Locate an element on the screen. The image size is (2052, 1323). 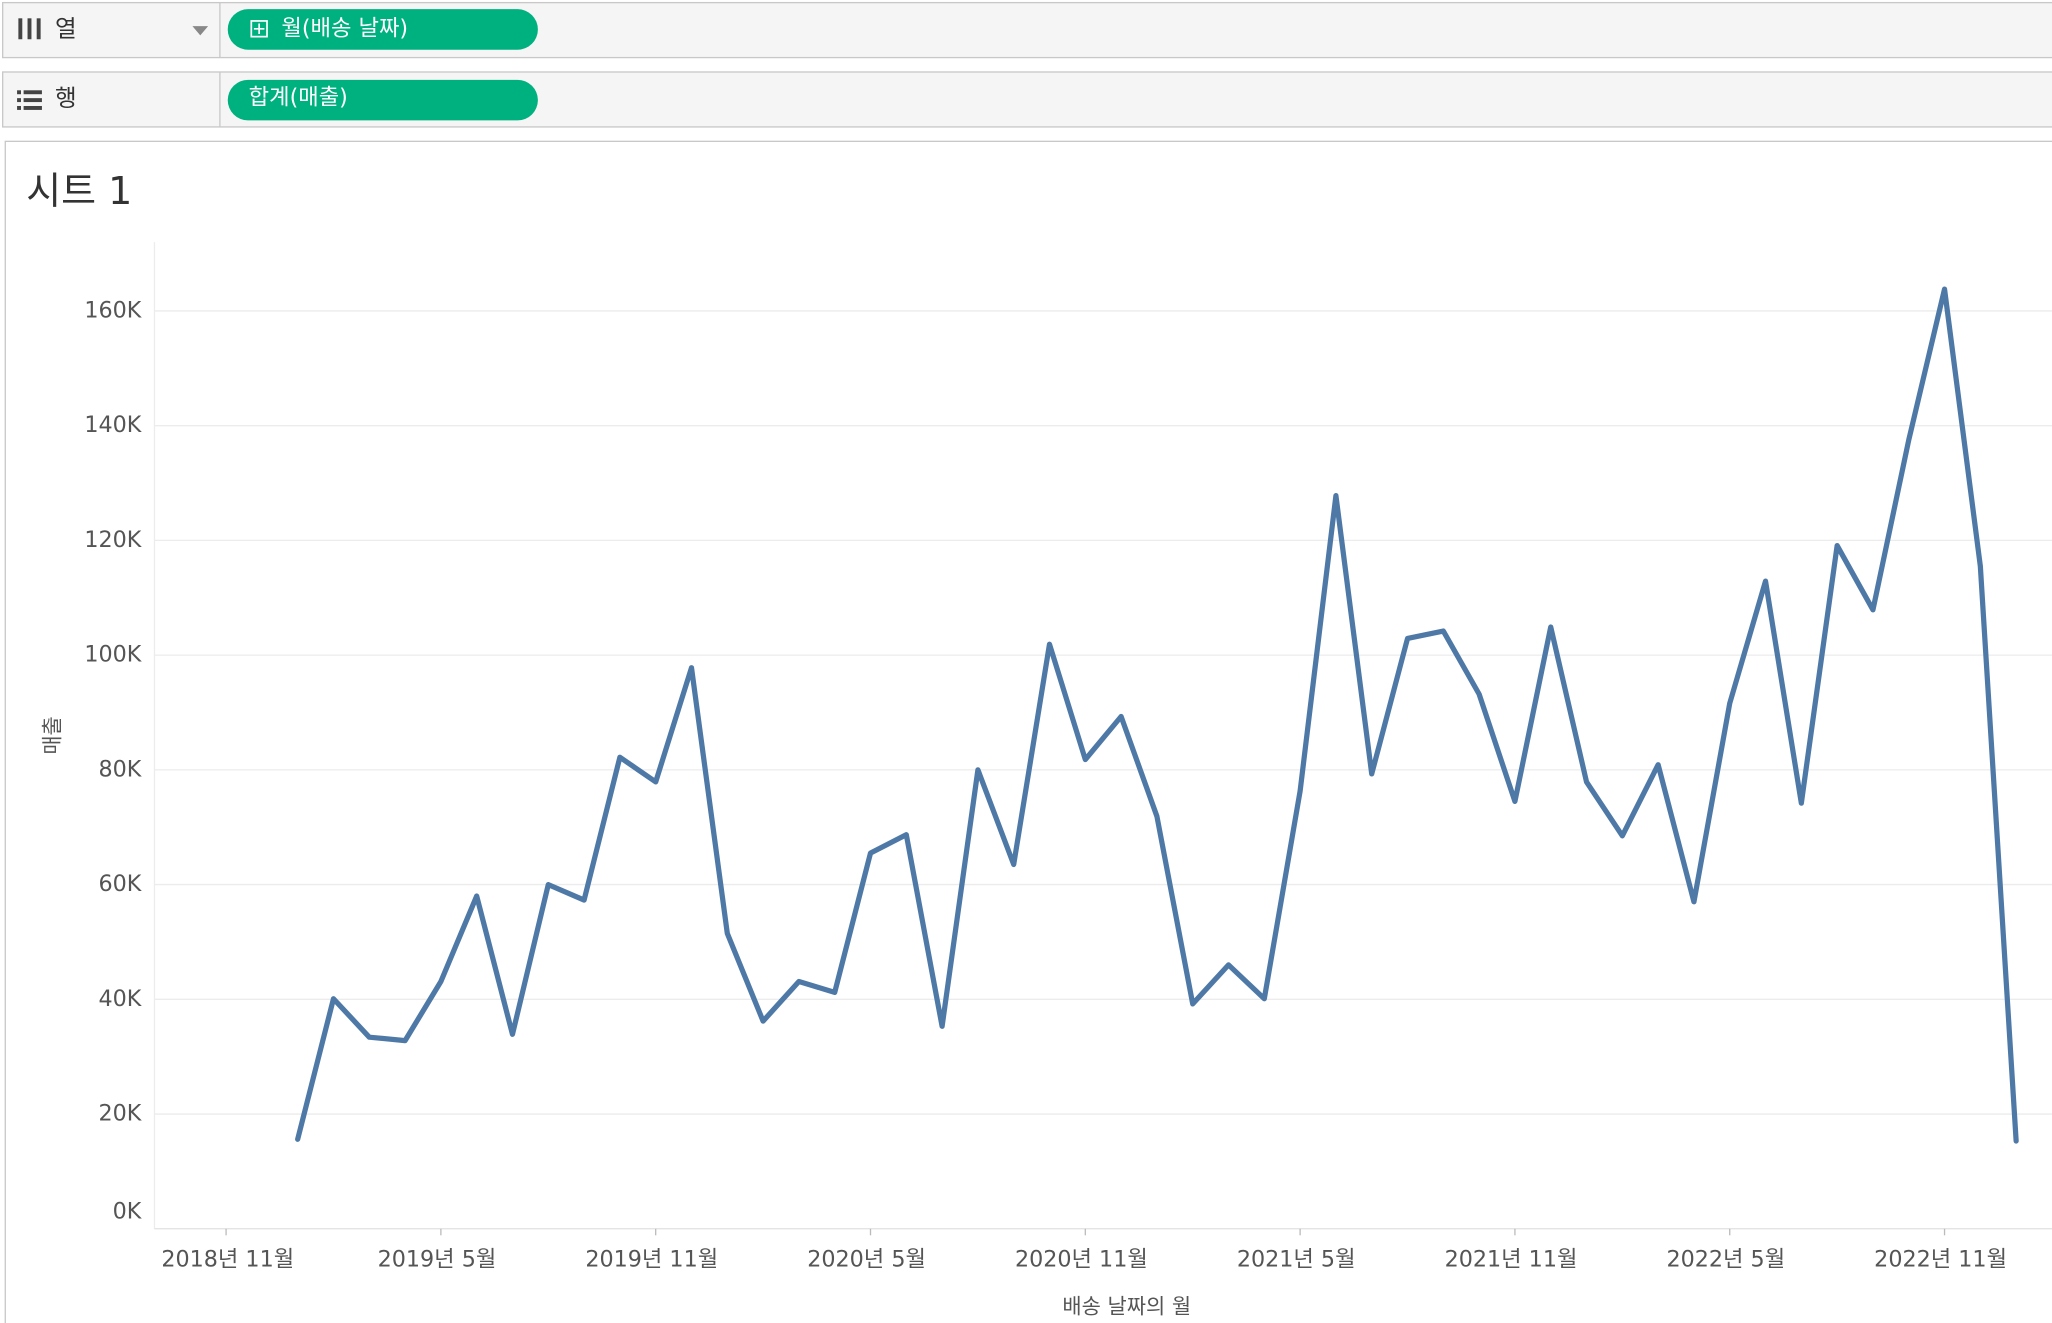
y-tick-label: 120K is located at coordinates (113, 540).